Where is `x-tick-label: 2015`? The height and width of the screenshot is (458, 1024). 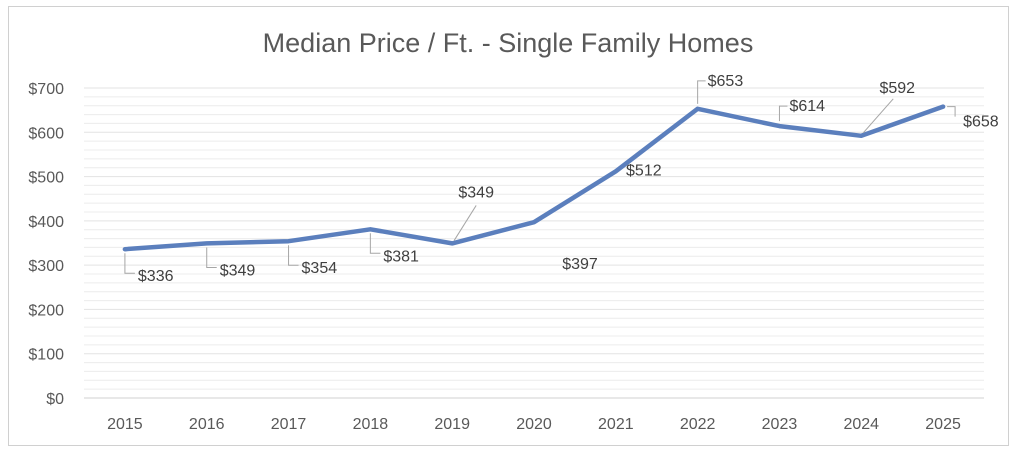
x-tick-label: 2015 is located at coordinates (125, 424).